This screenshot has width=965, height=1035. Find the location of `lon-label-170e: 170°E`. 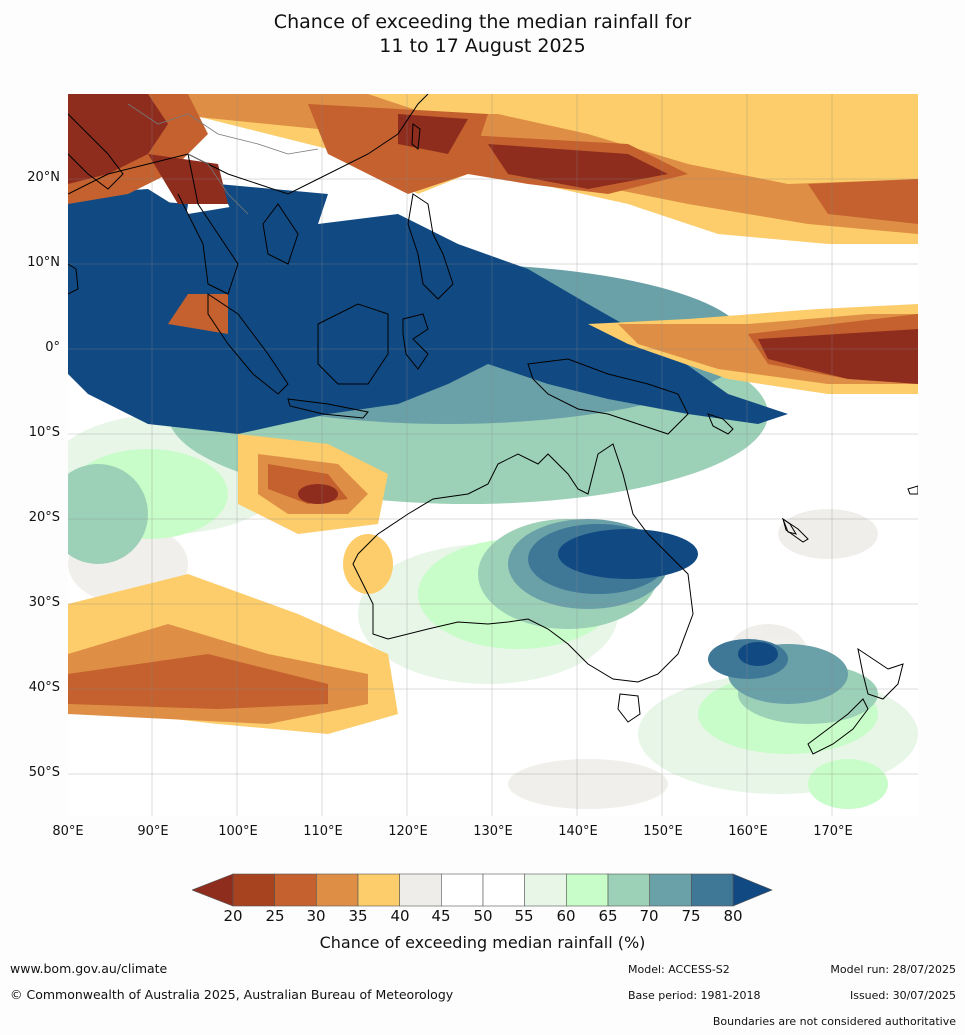

lon-label-170e: 170°E is located at coordinates (833, 831).